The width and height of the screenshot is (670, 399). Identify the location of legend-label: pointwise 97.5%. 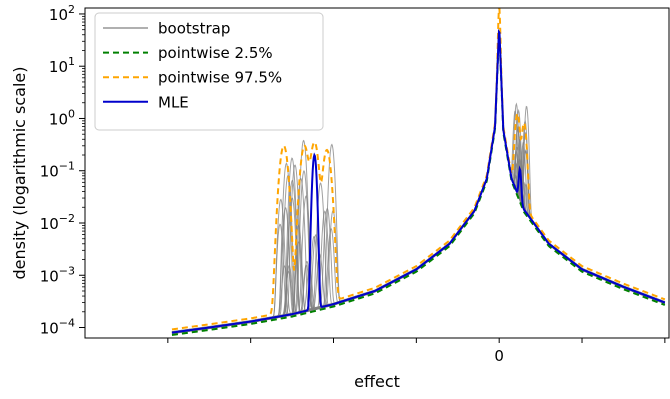
(220, 78).